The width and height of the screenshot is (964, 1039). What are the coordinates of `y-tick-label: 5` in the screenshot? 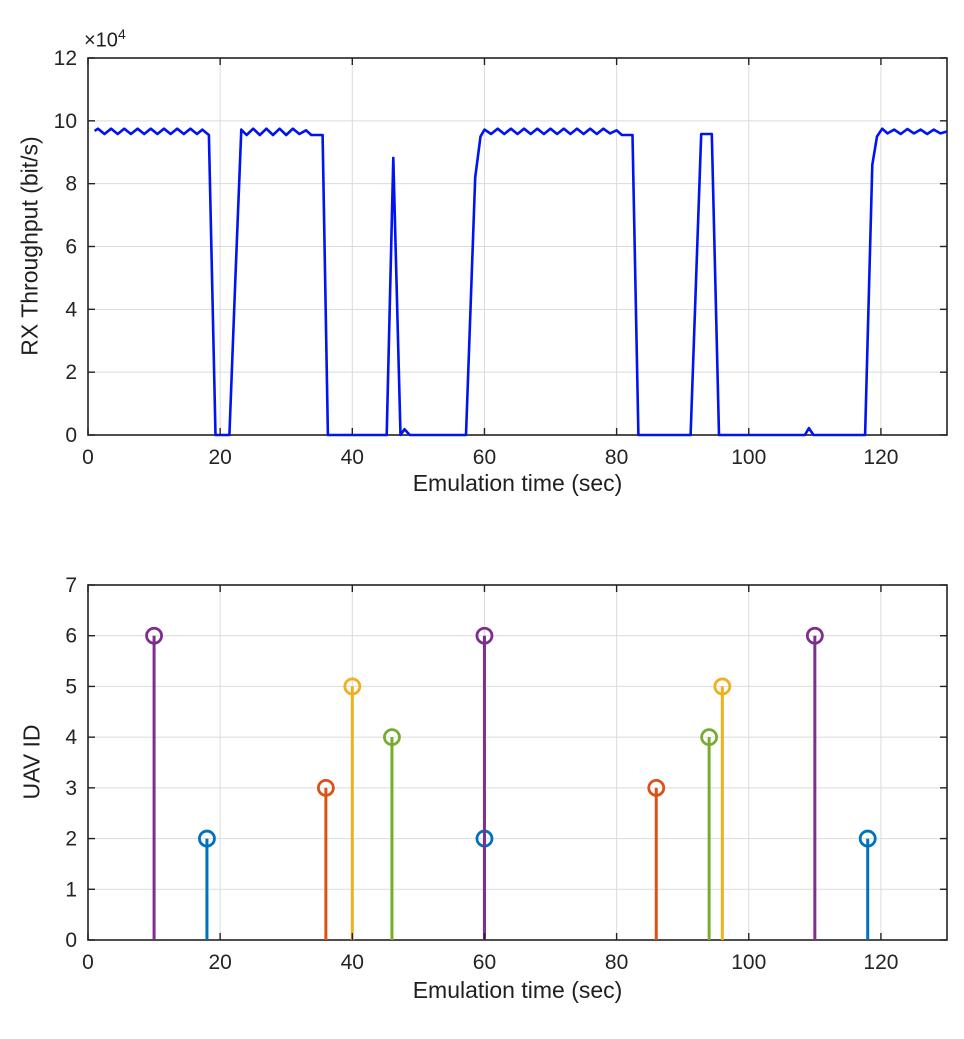 It's located at (71, 686).